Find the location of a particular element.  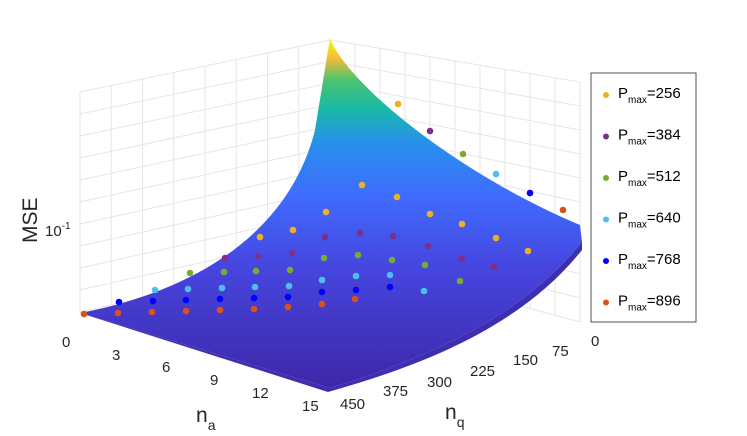

legend-label: Pmax=256 is located at coordinates (649, 95).